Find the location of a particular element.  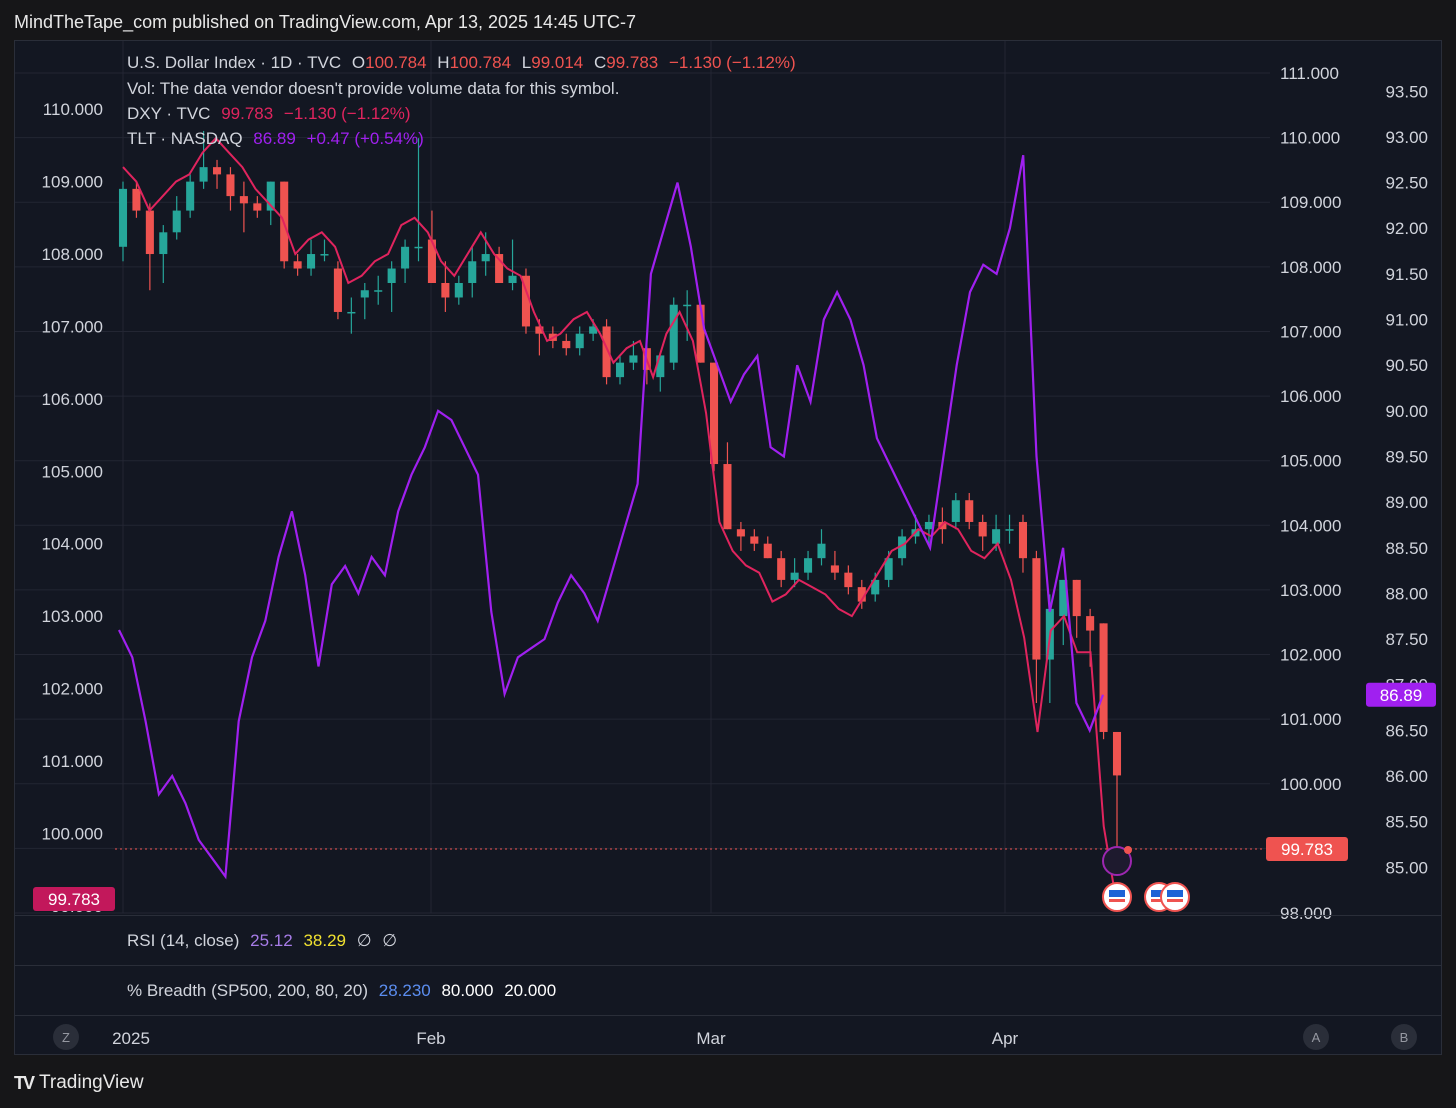

middle-axis-tick-3: 101.000 is located at coordinates (1310, 719).